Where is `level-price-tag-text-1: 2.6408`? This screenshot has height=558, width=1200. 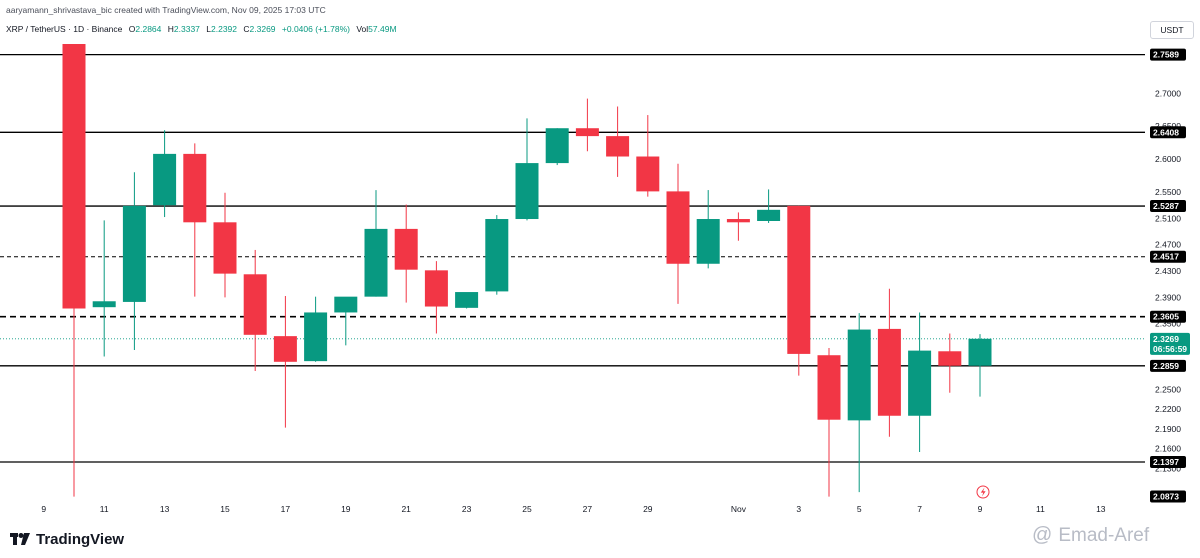 level-price-tag-text-1: 2.6408 is located at coordinates (1166, 132).